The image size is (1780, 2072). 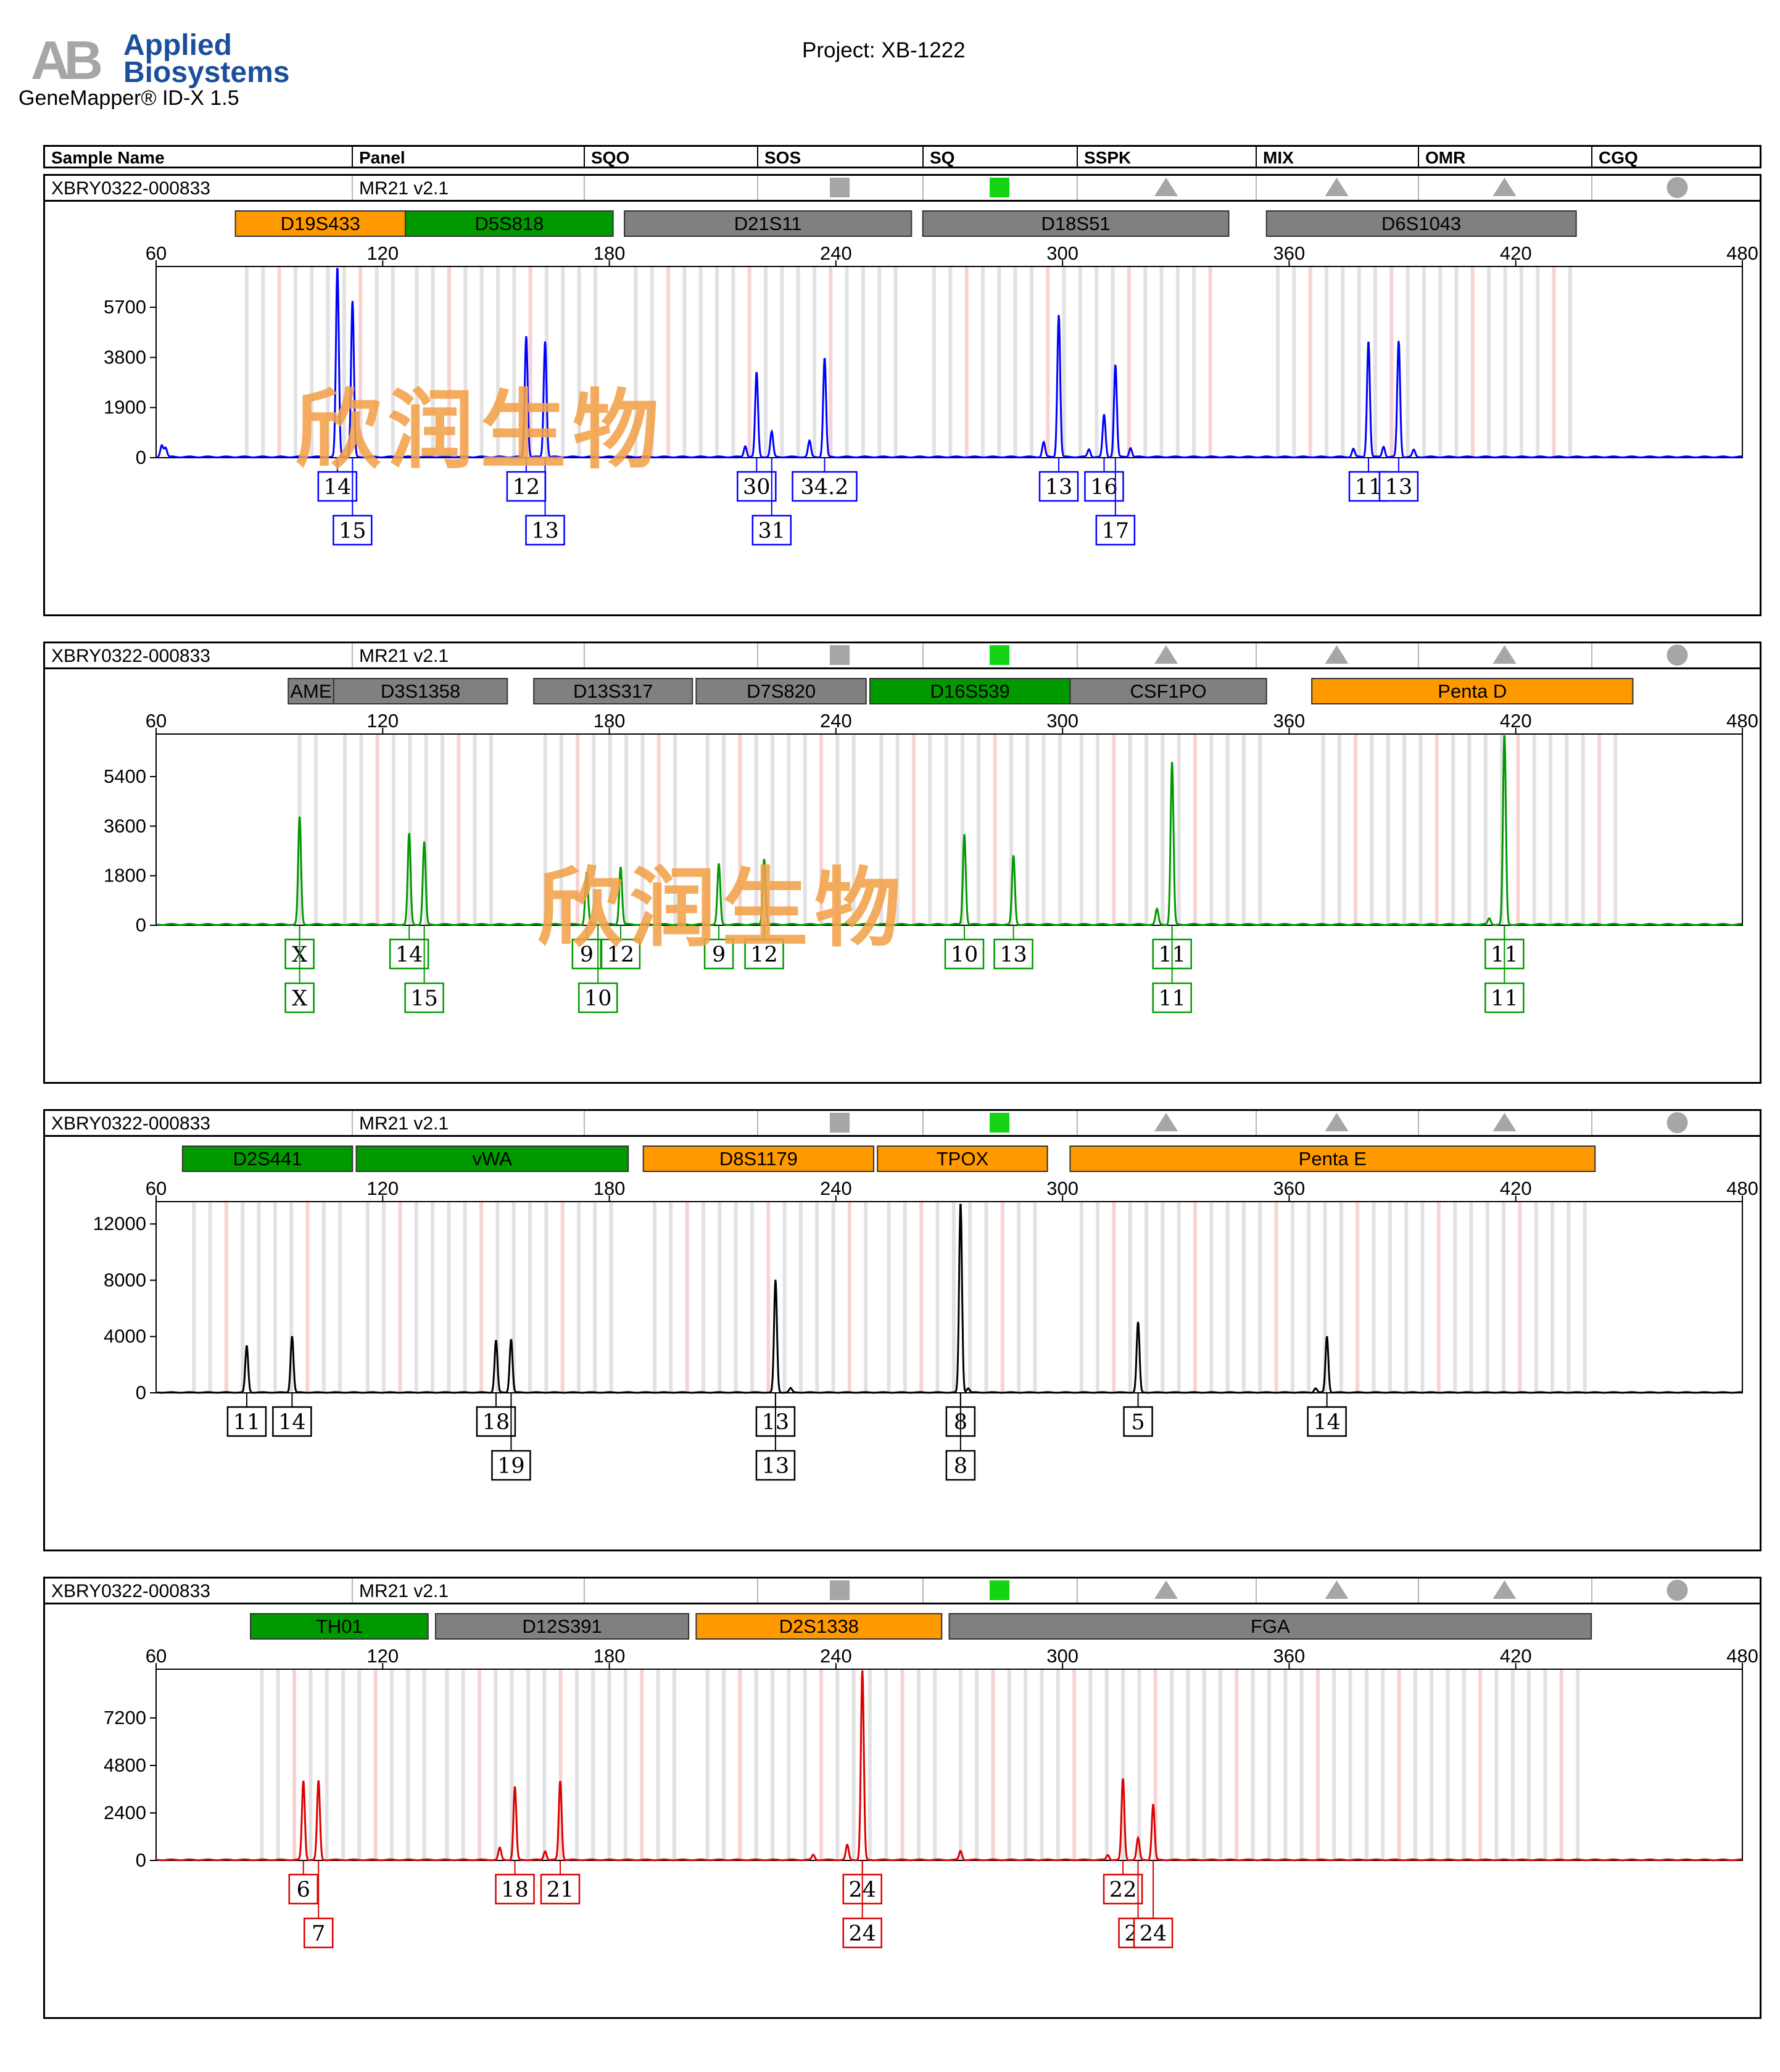 What do you see at coordinates (468, 188) in the screenshot?
I see `panel-name-cell: MR21 v2.1` at bounding box center [468, 188].